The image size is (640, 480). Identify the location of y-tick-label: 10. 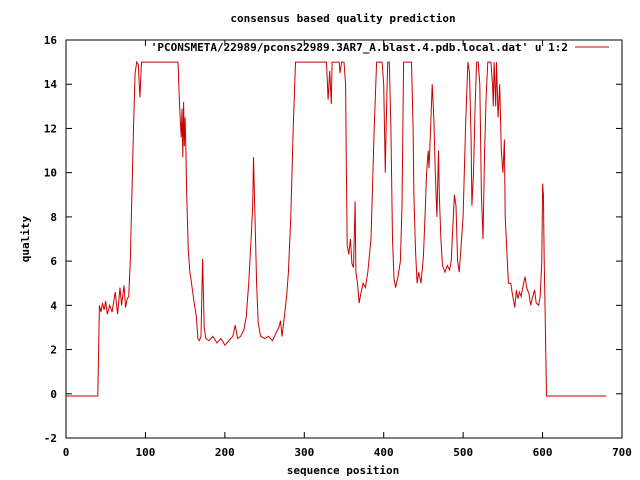
(50, 173).